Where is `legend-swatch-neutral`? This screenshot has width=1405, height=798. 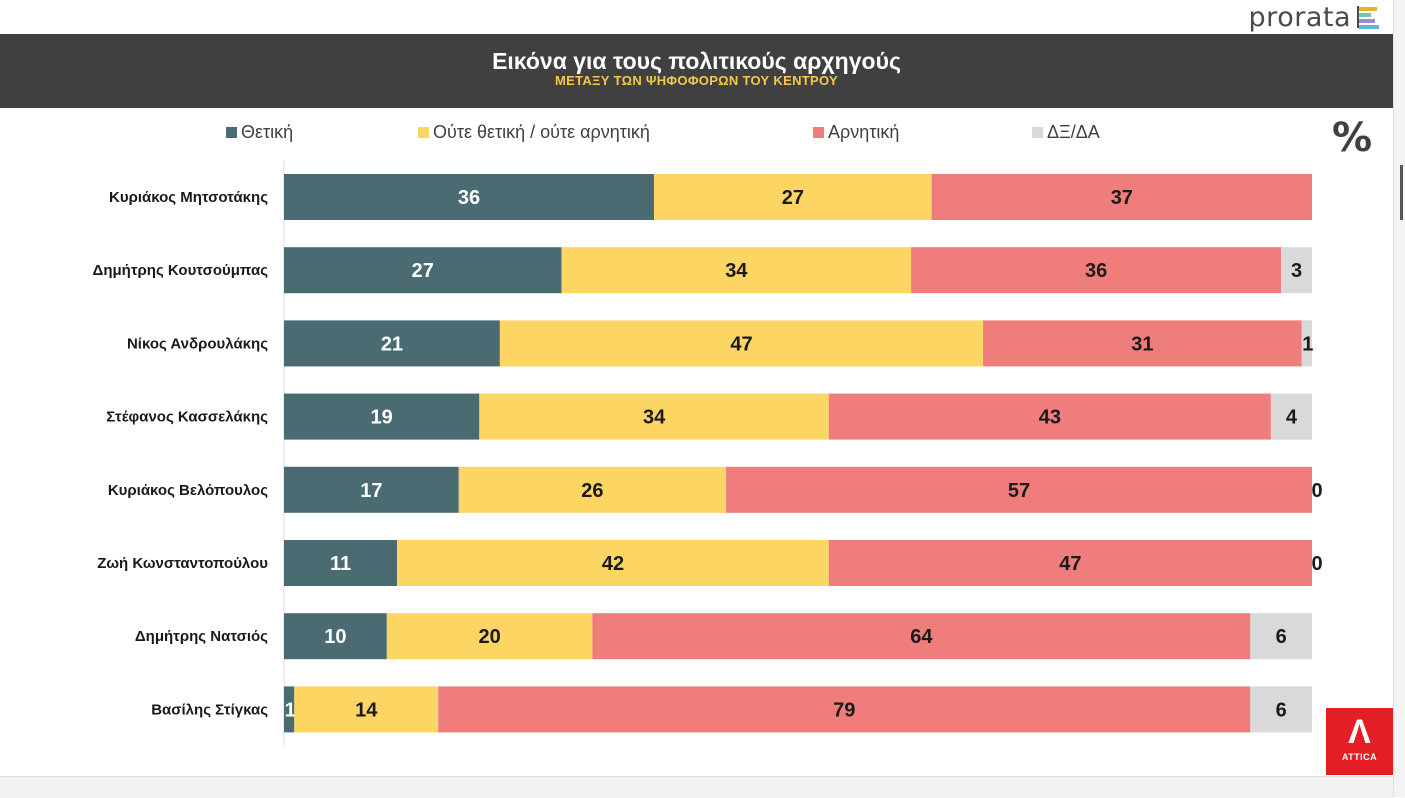 legend-swatch-neutral is located at coordinates (423, 132).